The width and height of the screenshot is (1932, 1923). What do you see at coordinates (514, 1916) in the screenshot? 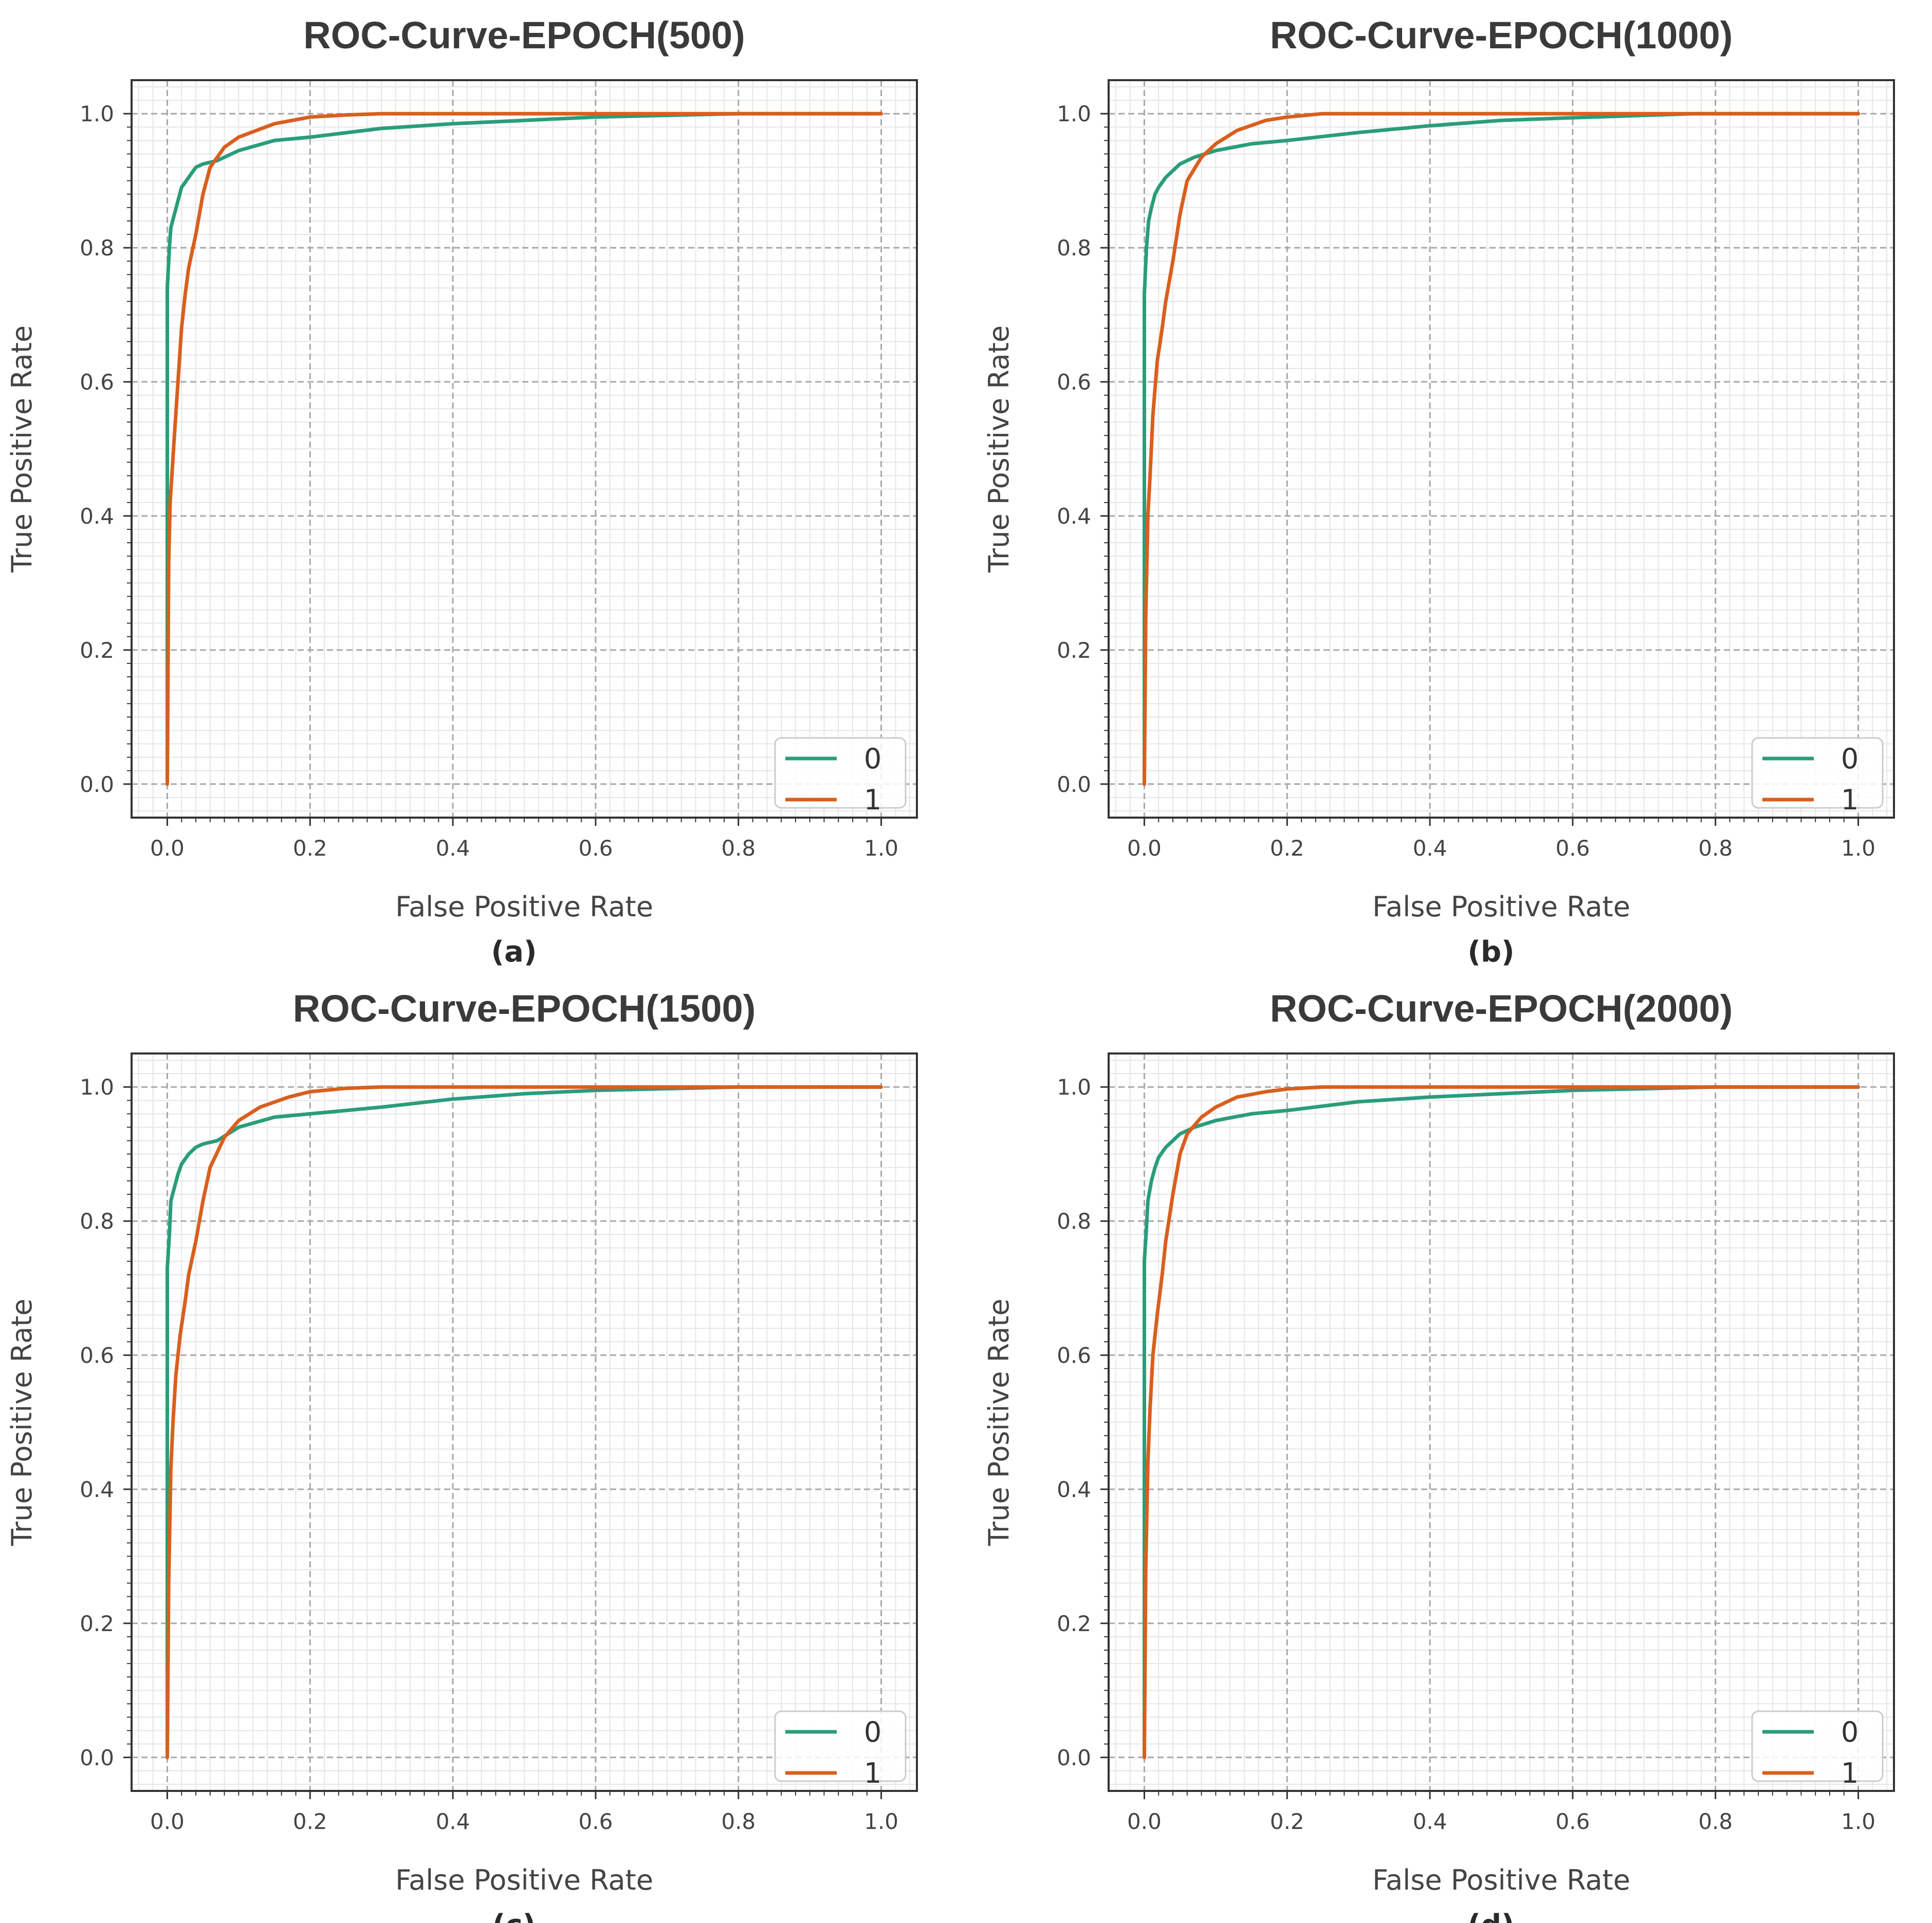
I see `panel-label: (c)` at bounding box center [514, 1916].